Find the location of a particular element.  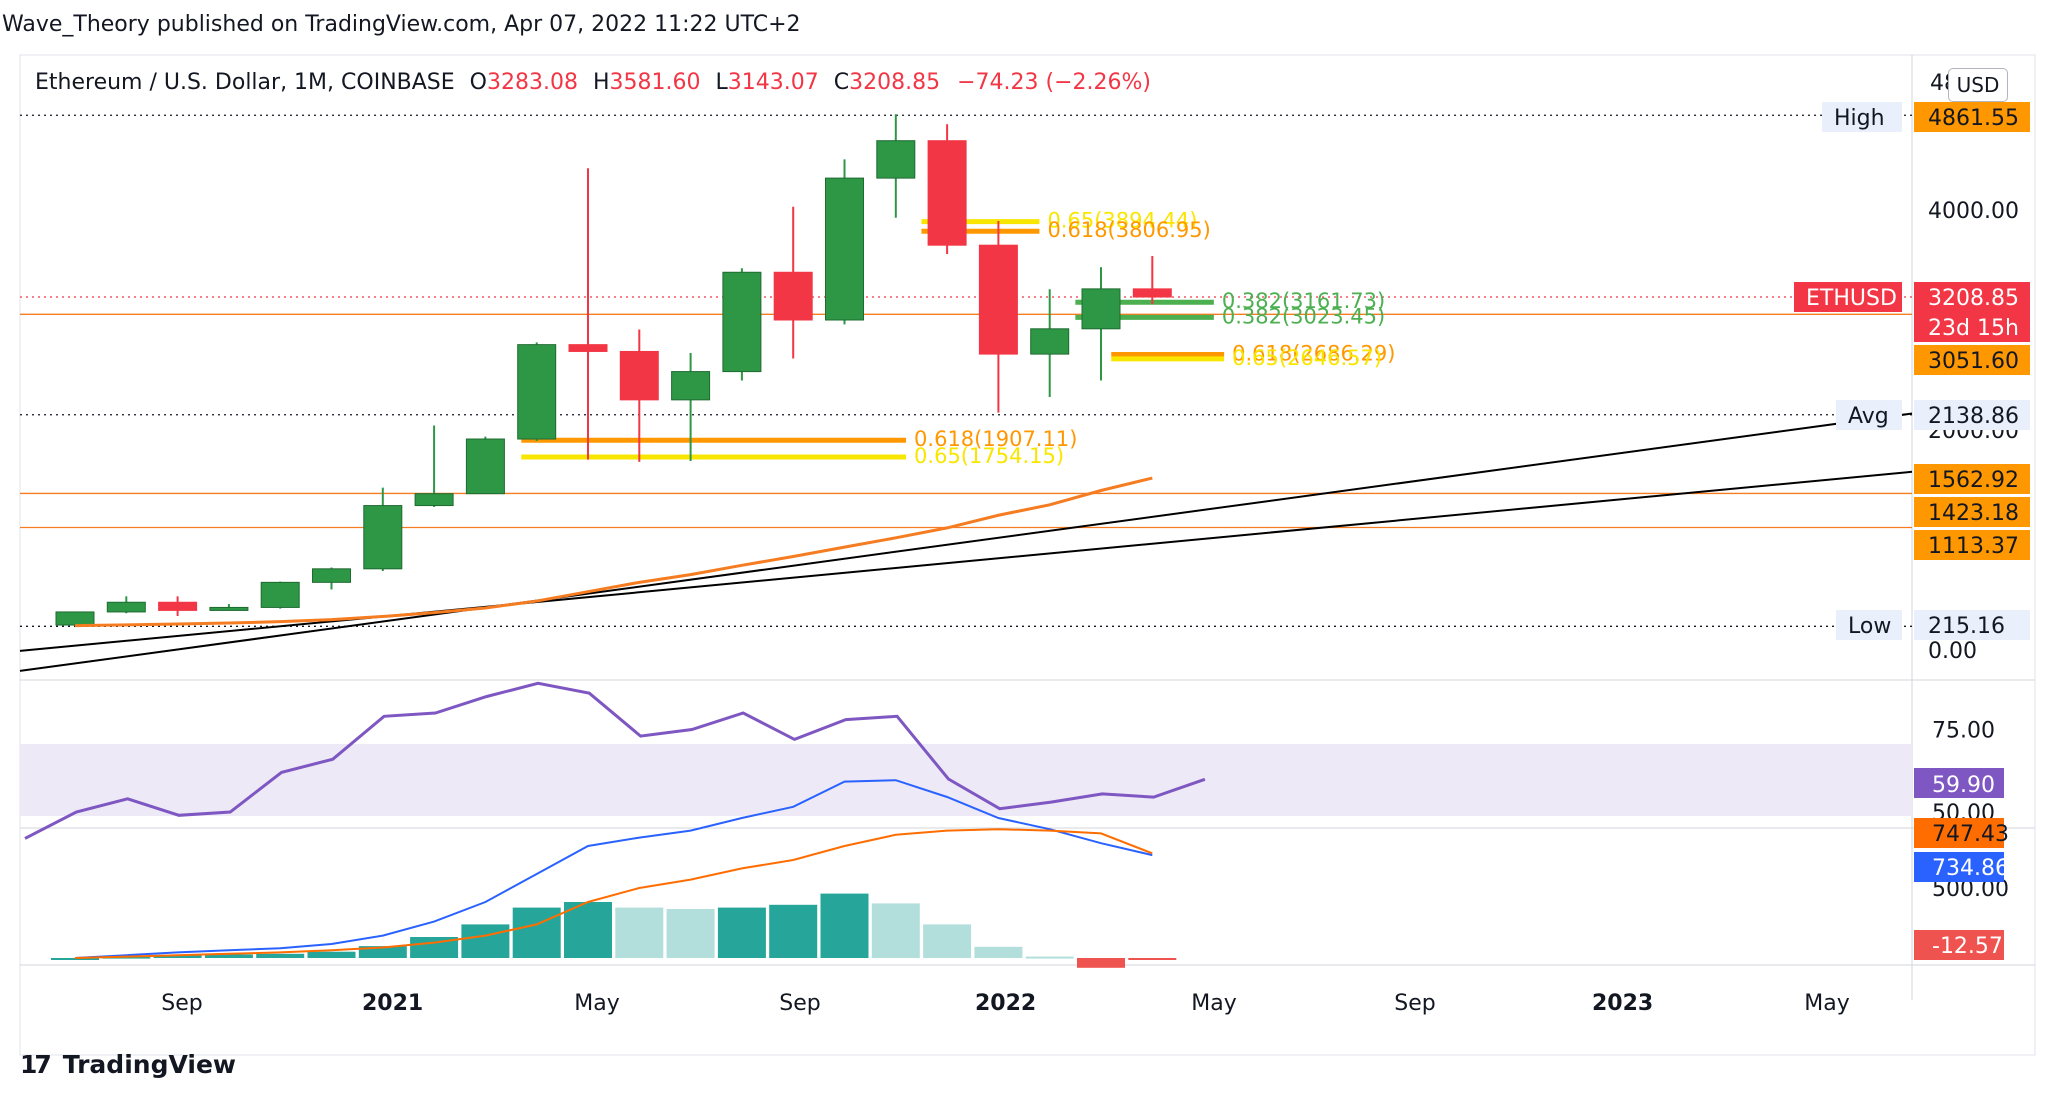

high-key: H is located at coordinates (601, 82).